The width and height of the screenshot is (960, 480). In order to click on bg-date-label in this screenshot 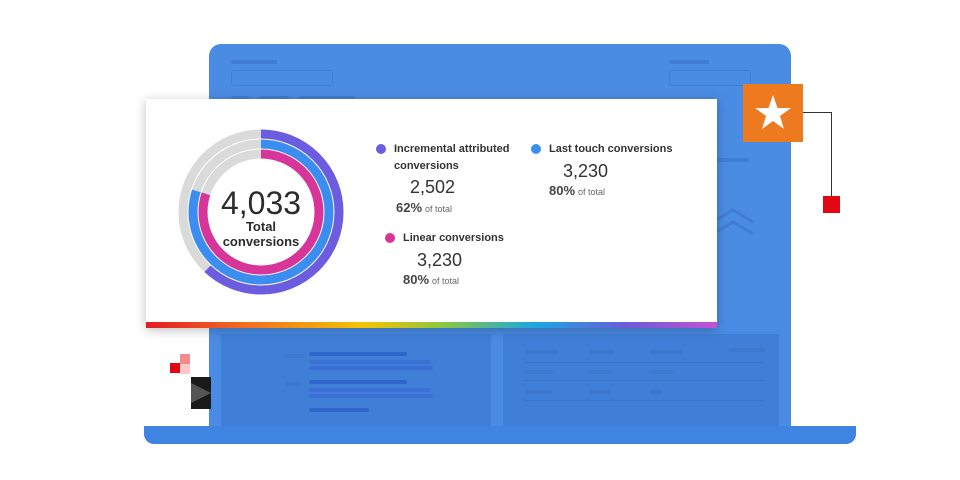, I will do `click(689, 62)`.